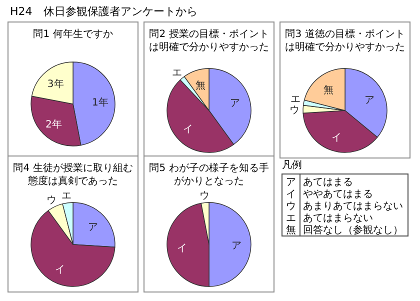  Describe the element at coordinates (291, 230) in the screenshot. I see `text: 無` at that location.